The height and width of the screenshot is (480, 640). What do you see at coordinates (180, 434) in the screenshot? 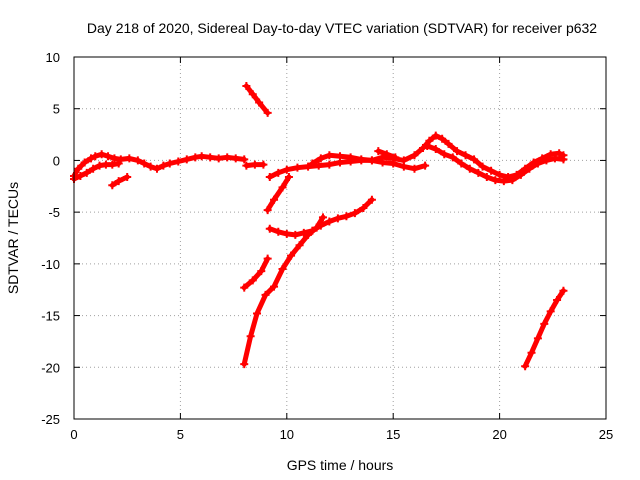
I see `x-tick-label: 5` at bounding box center [180, 434].